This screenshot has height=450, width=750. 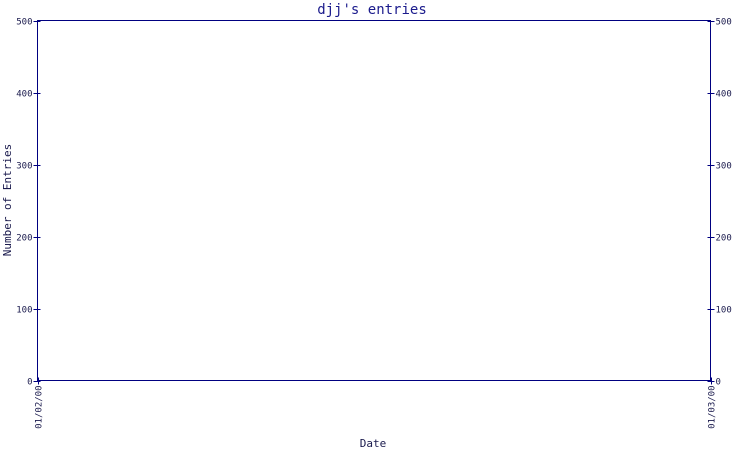 What do you see at coordinates (24, 167) in the screenshot?
I see `y-tick-label-left: 300` at bounding box center [24, 167].